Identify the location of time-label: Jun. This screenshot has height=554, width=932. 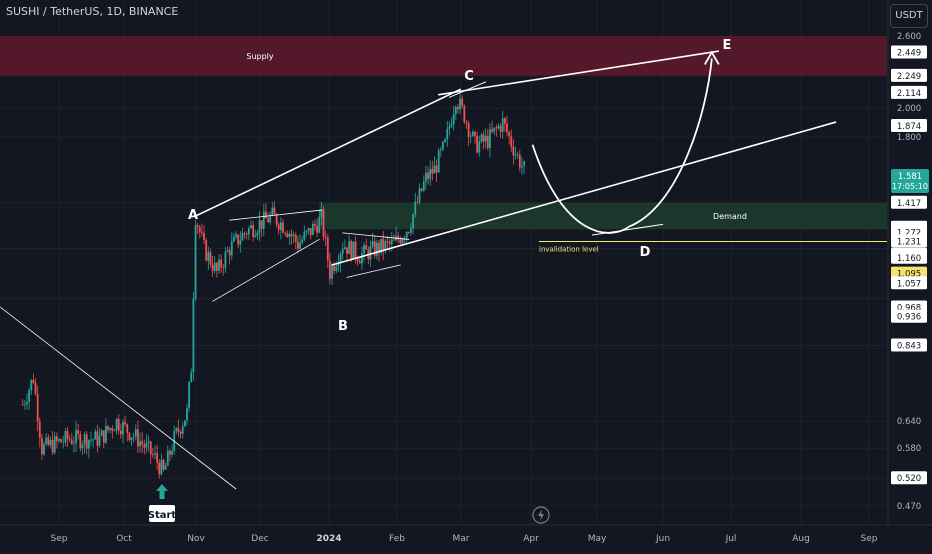
(662, 539).